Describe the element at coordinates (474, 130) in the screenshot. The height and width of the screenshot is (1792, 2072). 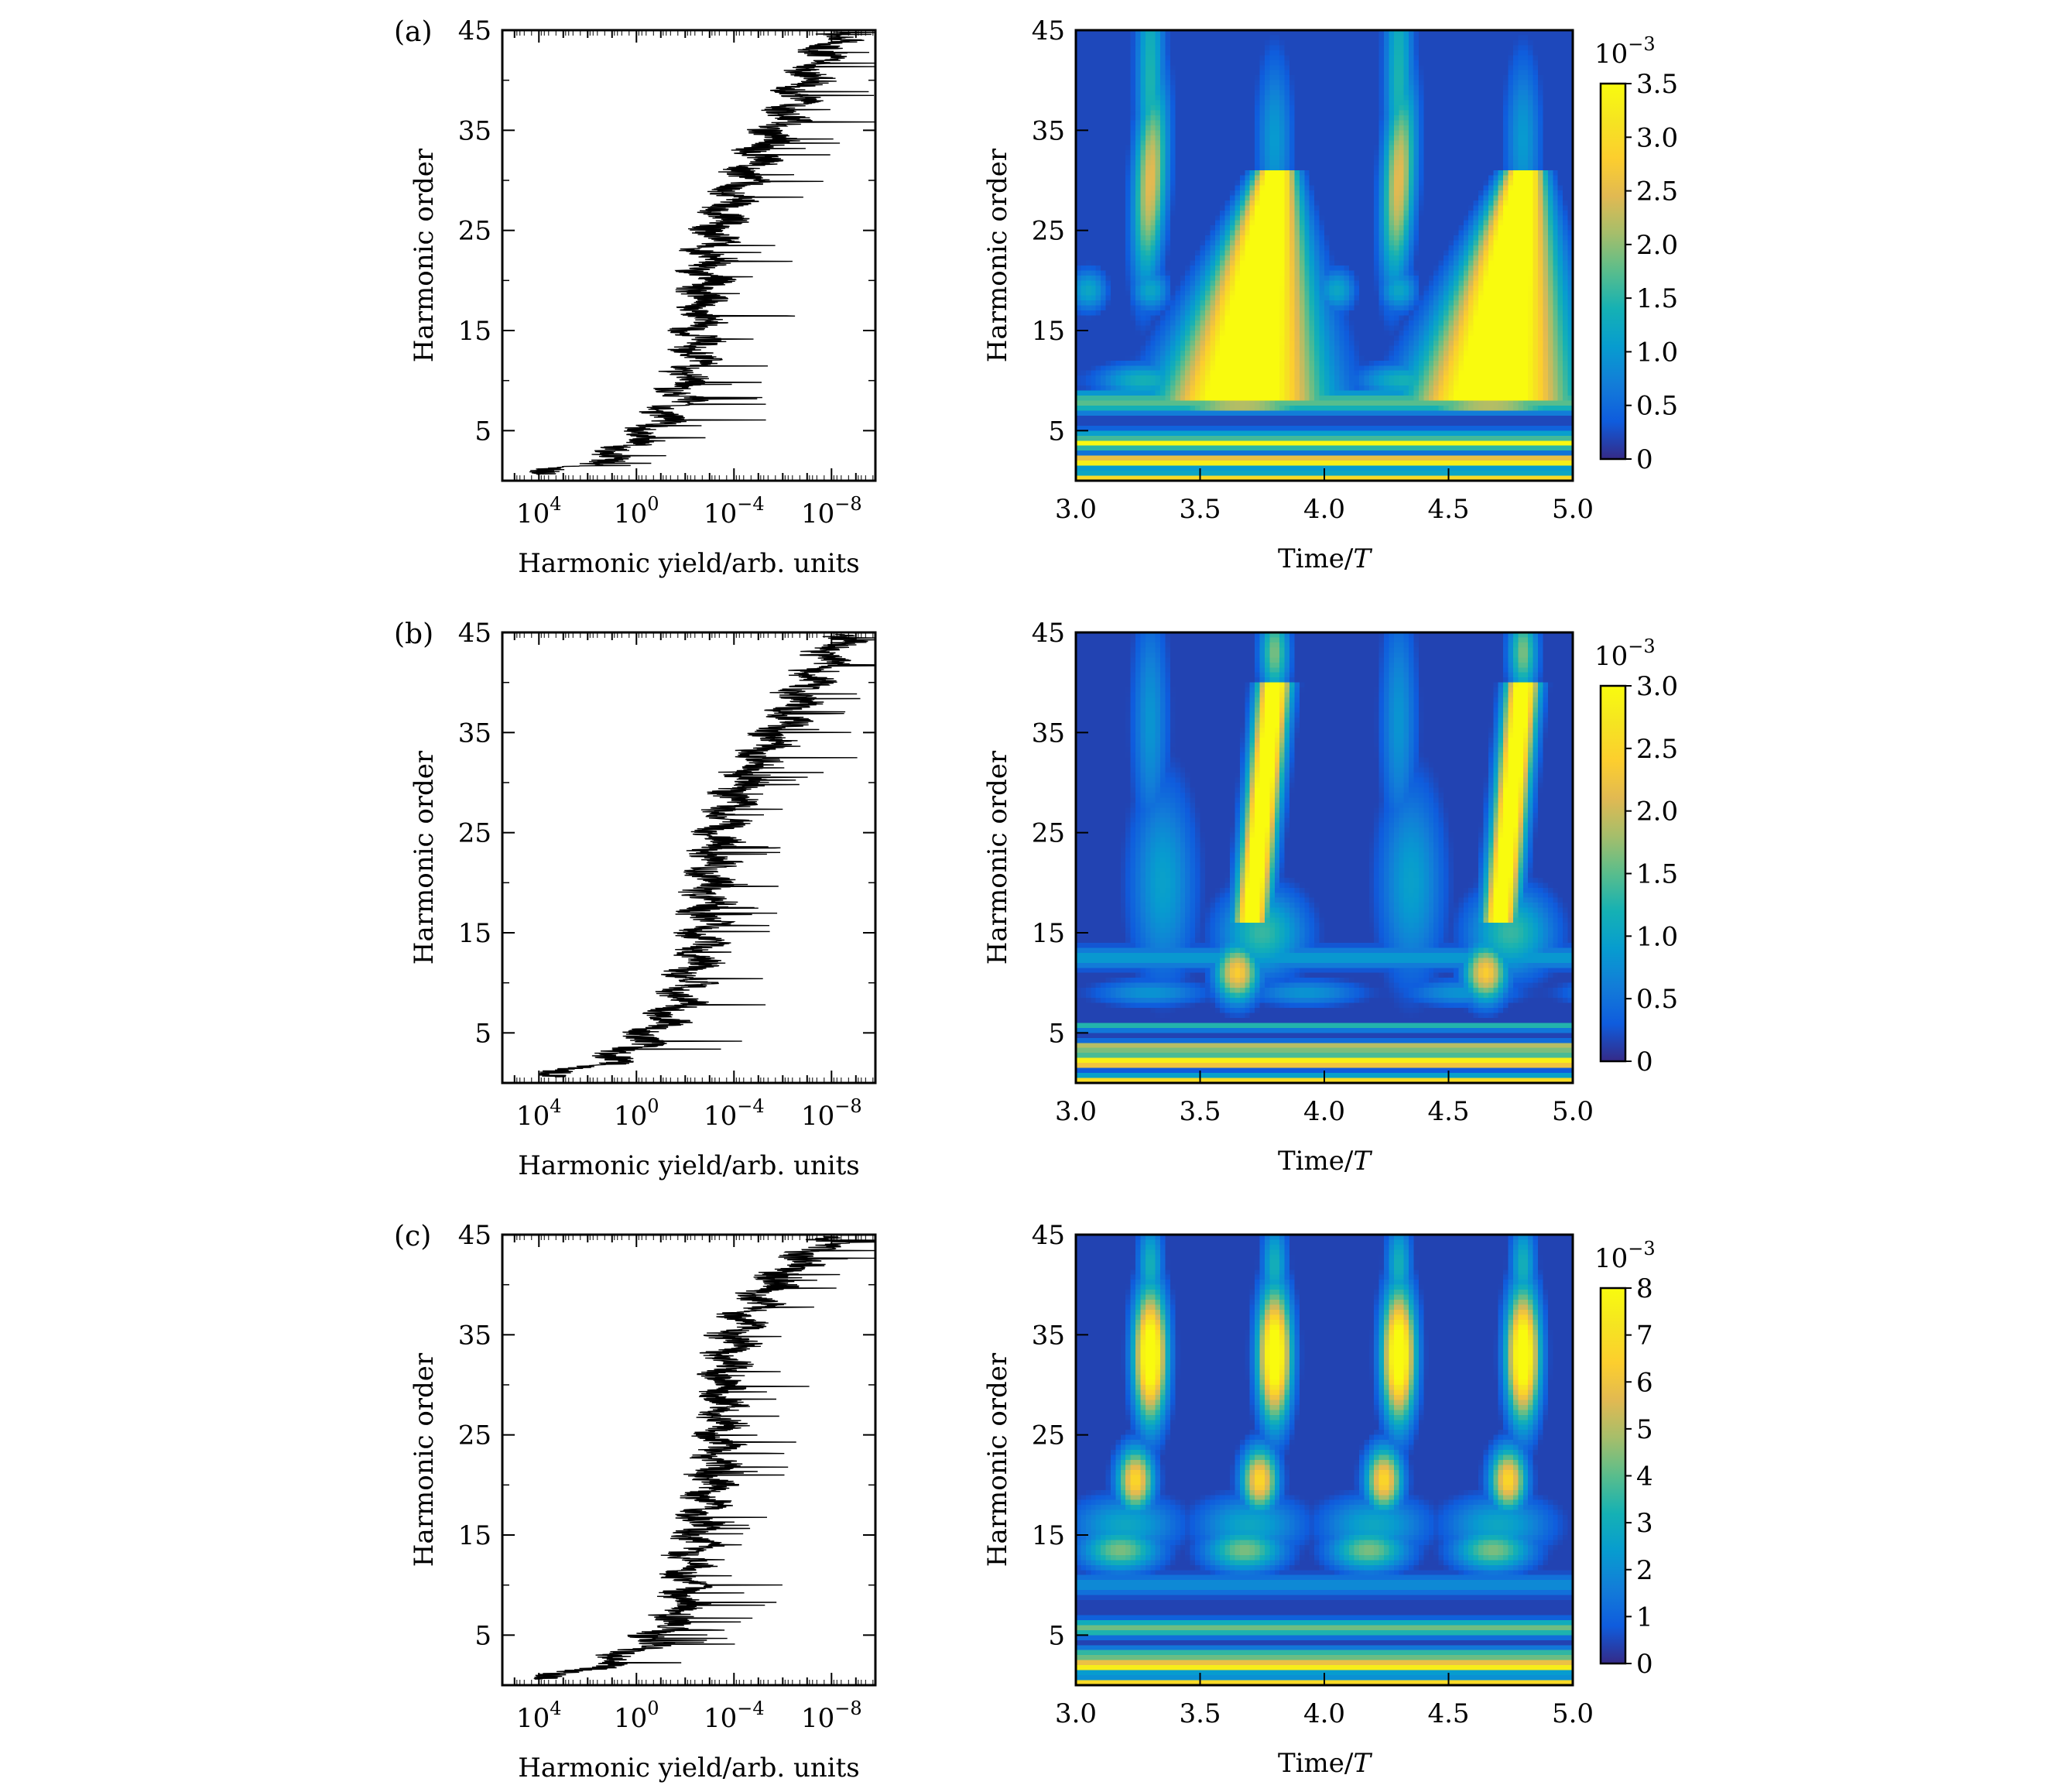
I see `y-tick-label: 35` at that location.